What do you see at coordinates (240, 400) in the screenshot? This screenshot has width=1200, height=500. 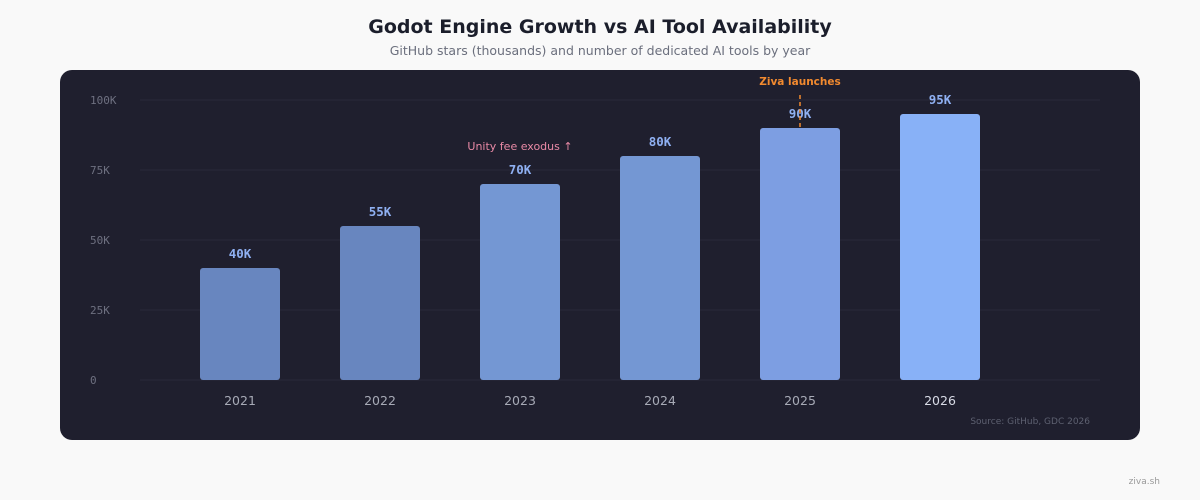 I see `x-category-label: 2021` at bounding box center [240, 400].